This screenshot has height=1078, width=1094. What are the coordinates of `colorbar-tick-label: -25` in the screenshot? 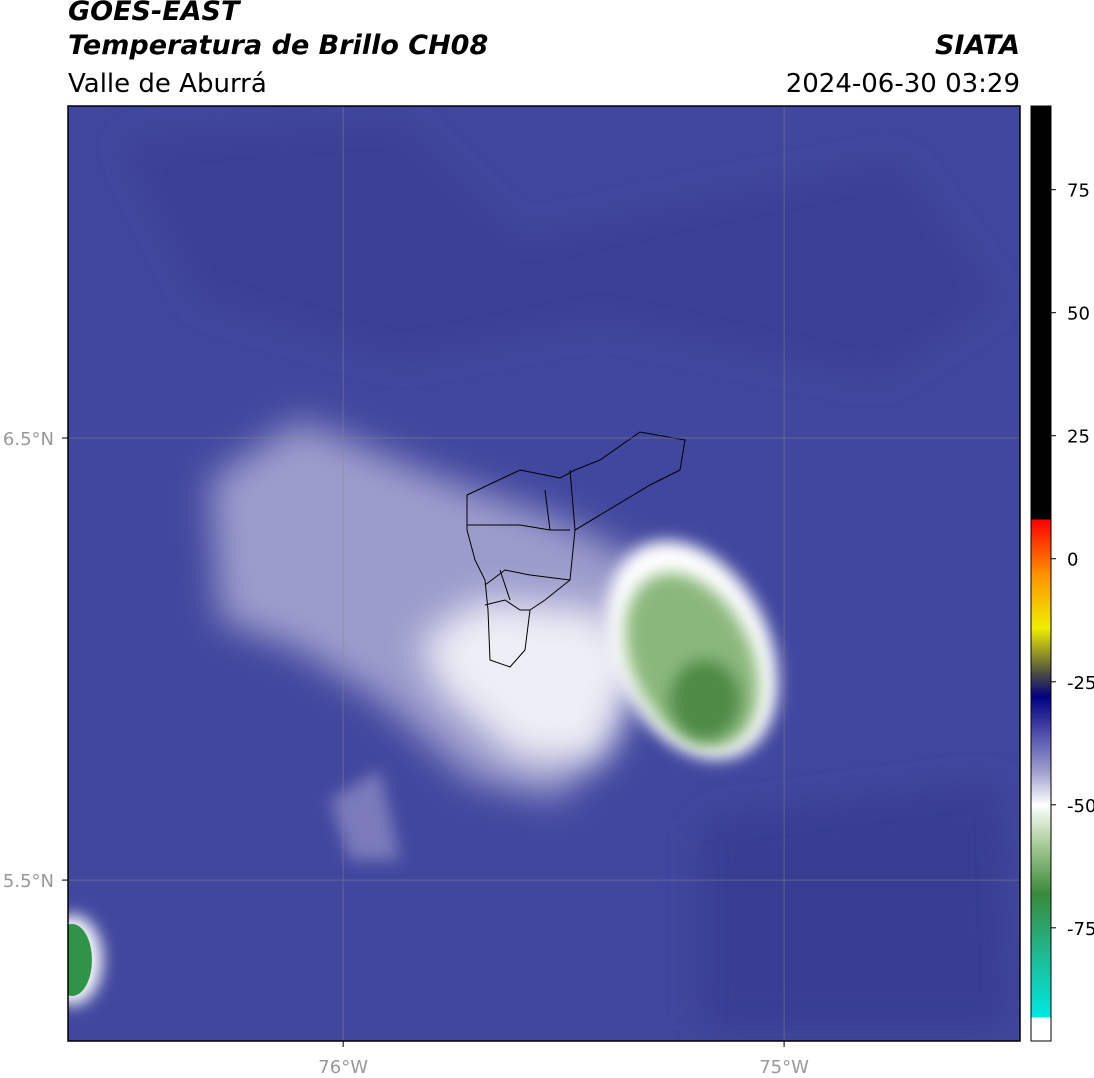 It's located at (1080, 683).